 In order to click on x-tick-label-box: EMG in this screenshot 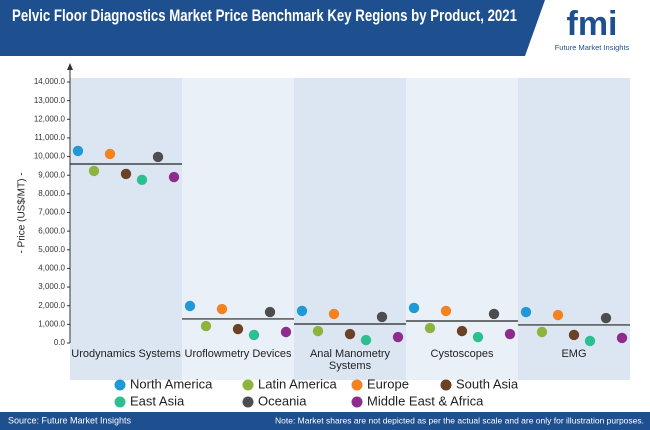, I will do `click(574, 354)`.